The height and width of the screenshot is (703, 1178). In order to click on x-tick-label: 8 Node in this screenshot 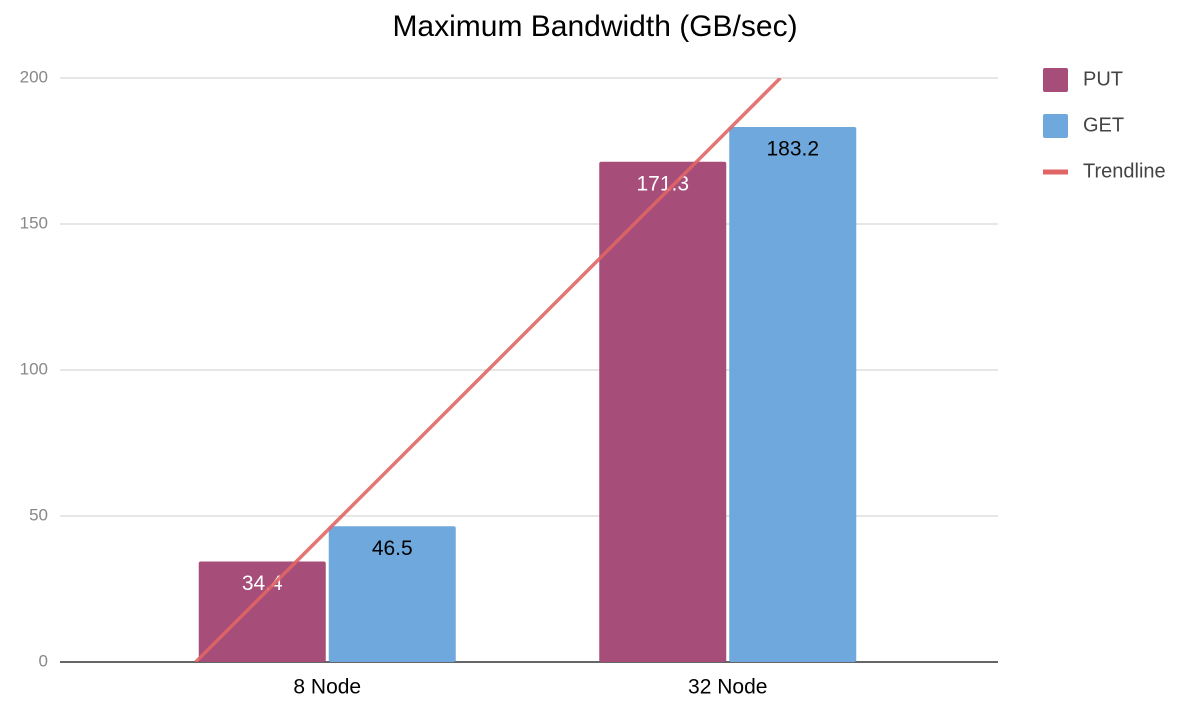, I will do `click(327, 687)`.